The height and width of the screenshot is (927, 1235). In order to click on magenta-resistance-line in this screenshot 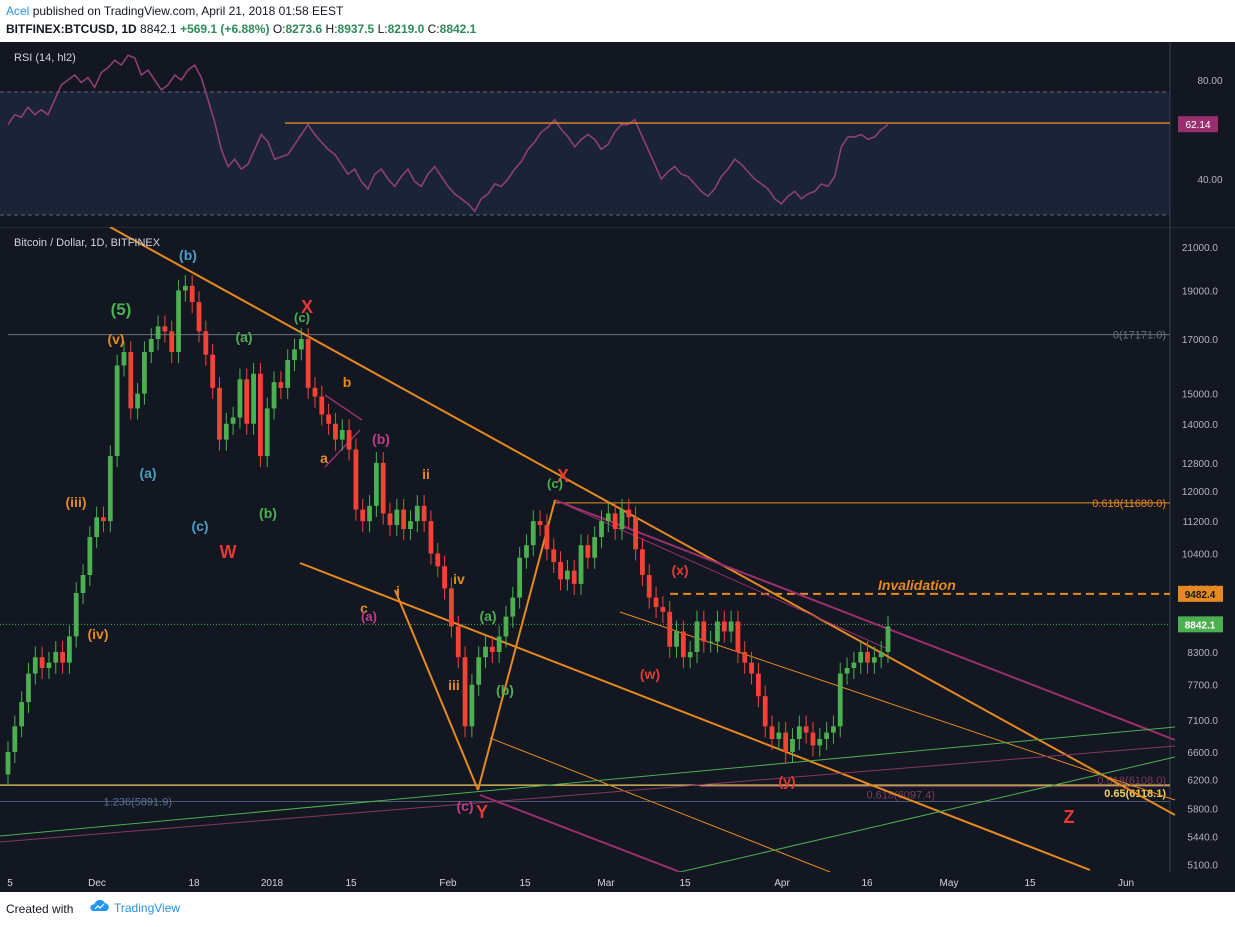, I will do `click(865, 620)`.